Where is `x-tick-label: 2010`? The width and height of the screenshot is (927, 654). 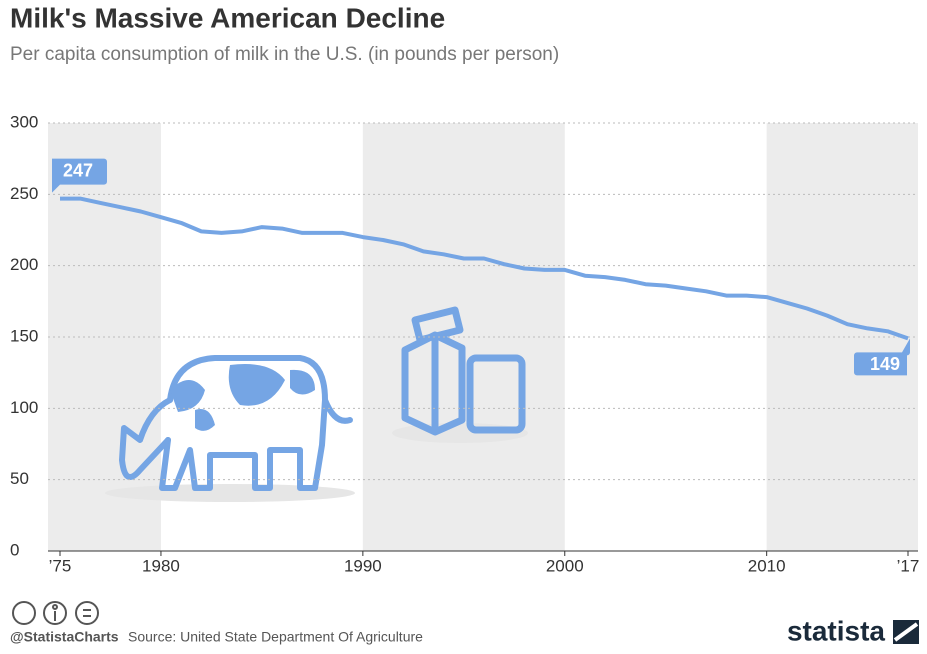 x-tick-label: 2010 is located at coordinates (767, 565).